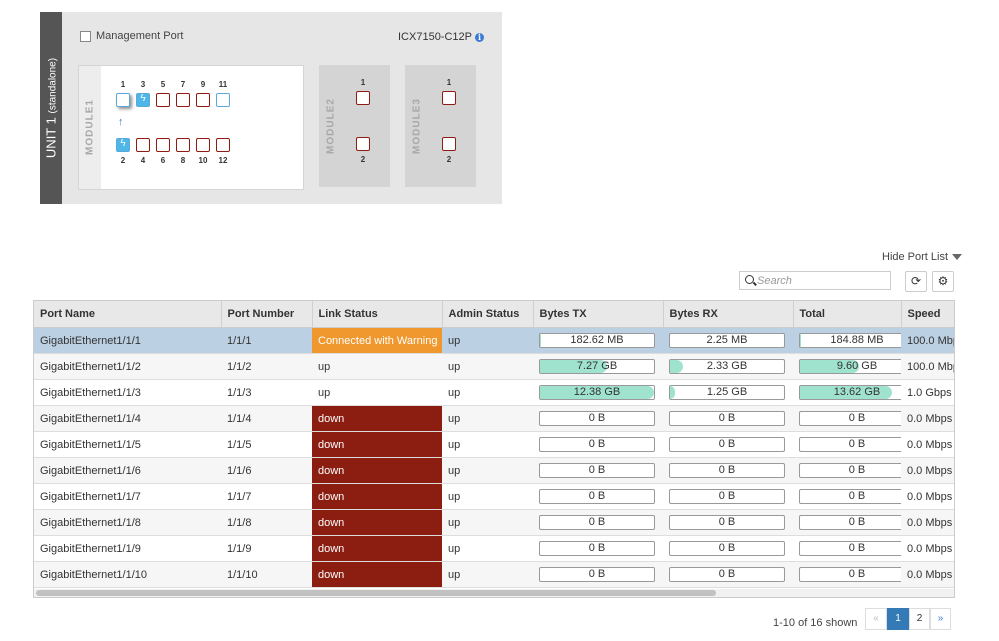 The height and width of the screenshot is (641, 999). What do you see at coordinates (266, 392) in the screenshot?
I see `port-number-cell: 1/1/3` at bounding box center [266, 392].